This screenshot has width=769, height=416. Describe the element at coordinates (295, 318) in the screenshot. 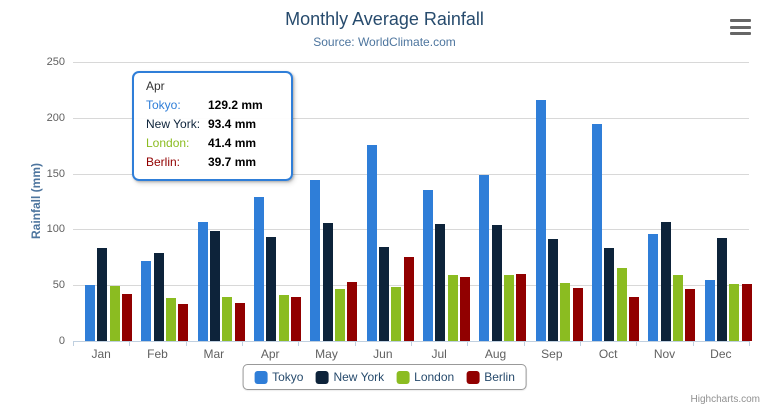

I see `bar-berlin-apr` at that location.